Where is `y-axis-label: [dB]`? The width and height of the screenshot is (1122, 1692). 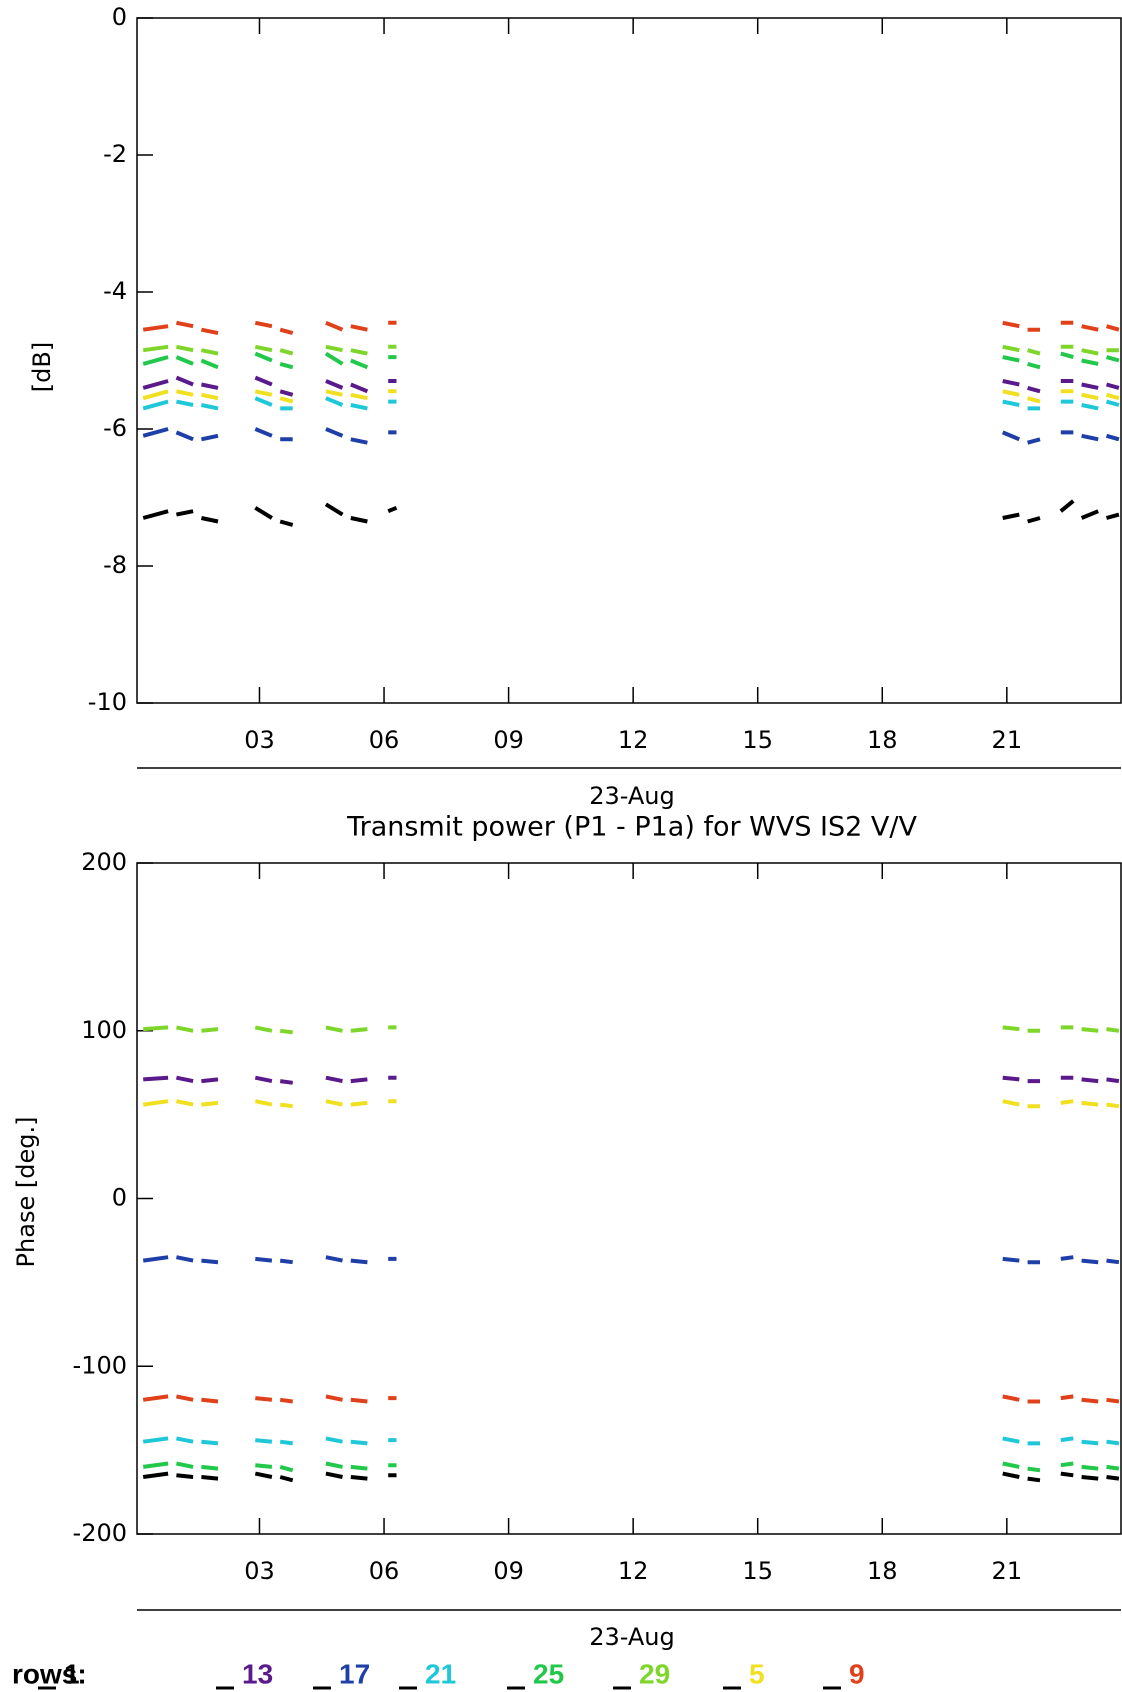 y-axis-label: [dB] is located at coordinates (42, 367).